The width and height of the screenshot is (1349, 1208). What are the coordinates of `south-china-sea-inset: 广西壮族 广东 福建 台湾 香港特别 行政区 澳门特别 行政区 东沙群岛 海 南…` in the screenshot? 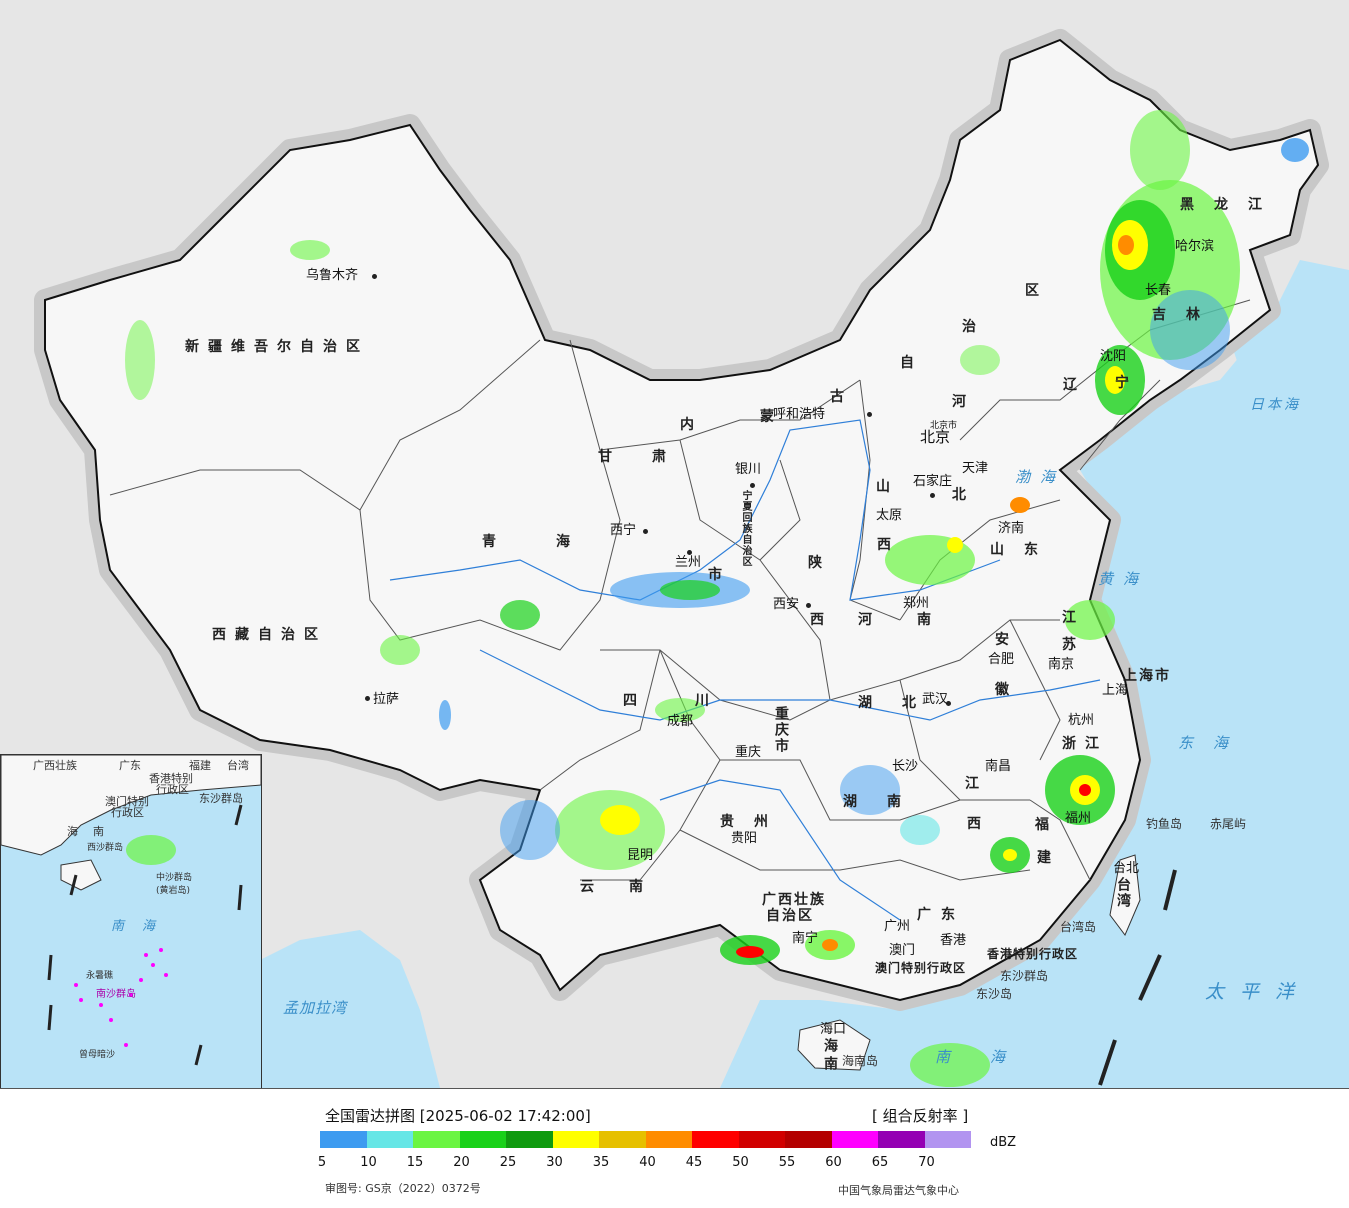 It's located at (131, 921).